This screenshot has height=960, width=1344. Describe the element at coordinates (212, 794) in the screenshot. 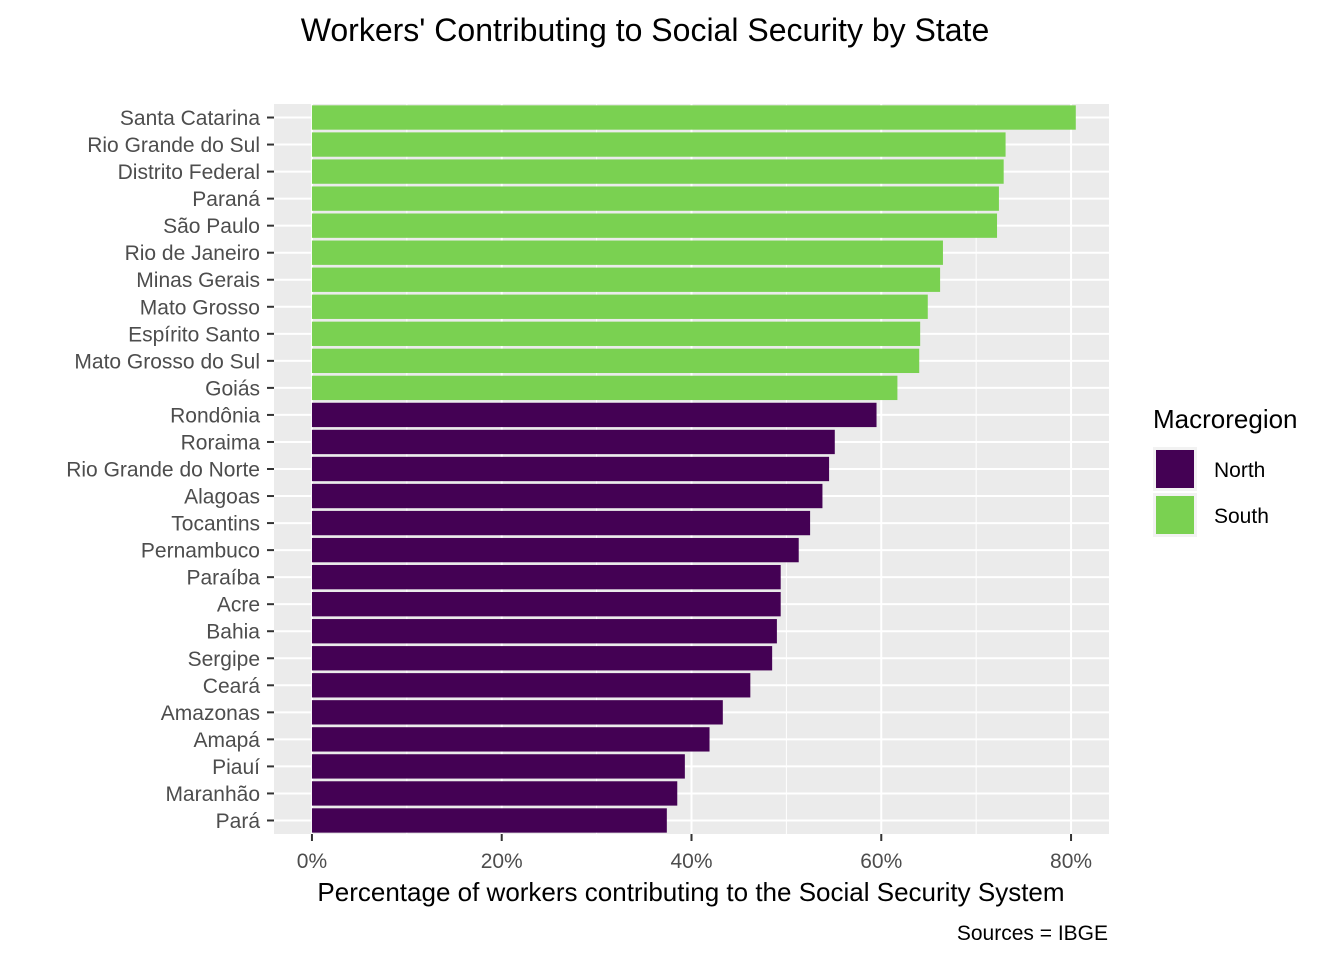

I see `y-tick-label: Maranhão` at that location.